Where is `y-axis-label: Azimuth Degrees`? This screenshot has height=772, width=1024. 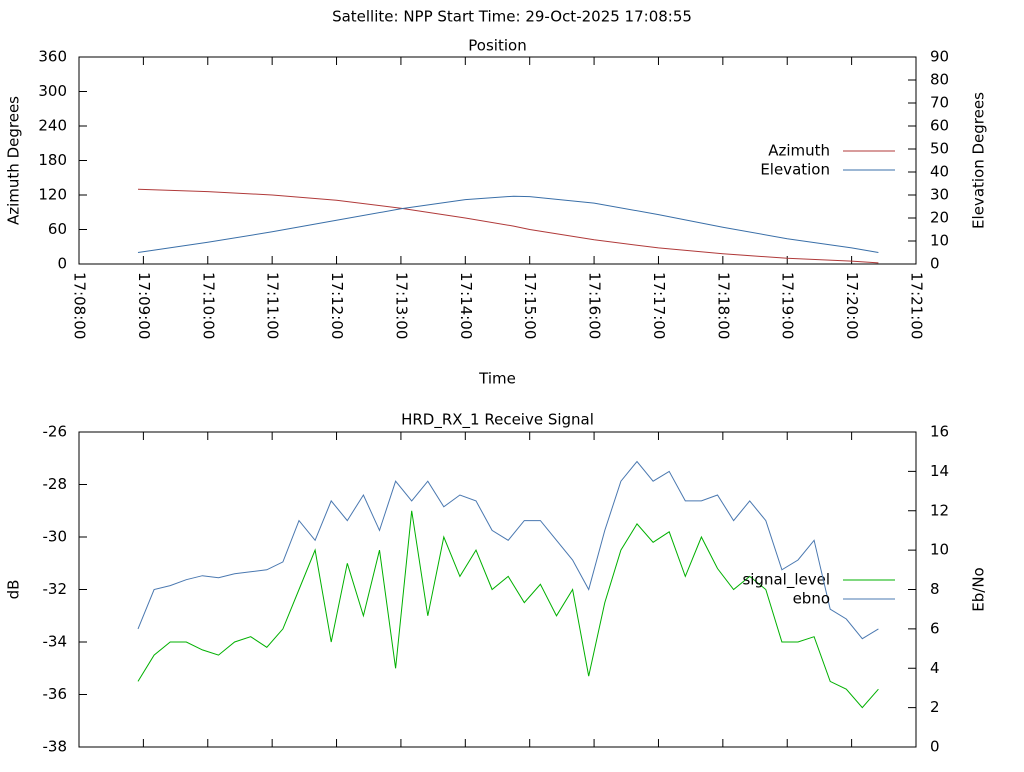
y-axis-label: Azimuth Degrees is located at coordinates (14, 160).